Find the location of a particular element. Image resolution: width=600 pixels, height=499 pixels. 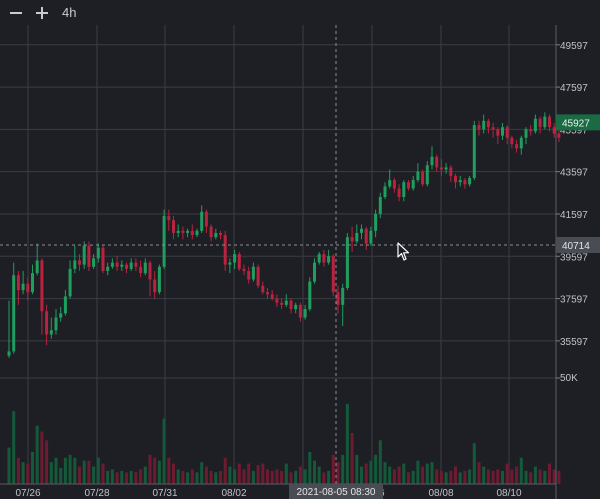

last-price-label: 45927 is located at coordinates (576, 123).